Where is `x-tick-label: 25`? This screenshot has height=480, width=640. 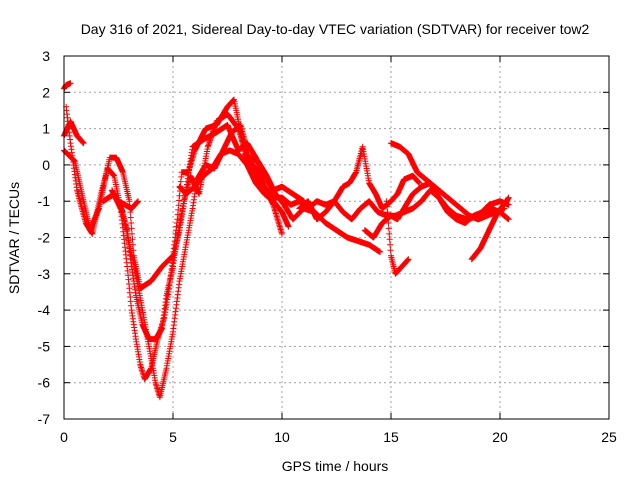 x-tick-label: 25 is located at coordinates (609, 437).